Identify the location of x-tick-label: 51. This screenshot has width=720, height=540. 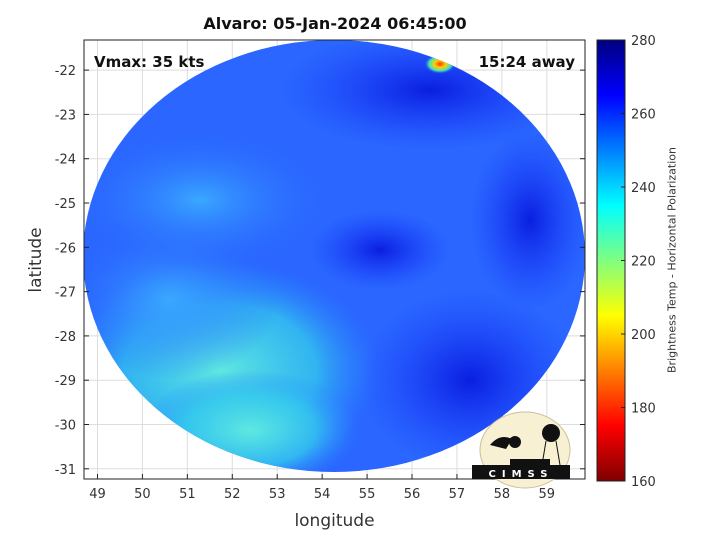
(187, 494).